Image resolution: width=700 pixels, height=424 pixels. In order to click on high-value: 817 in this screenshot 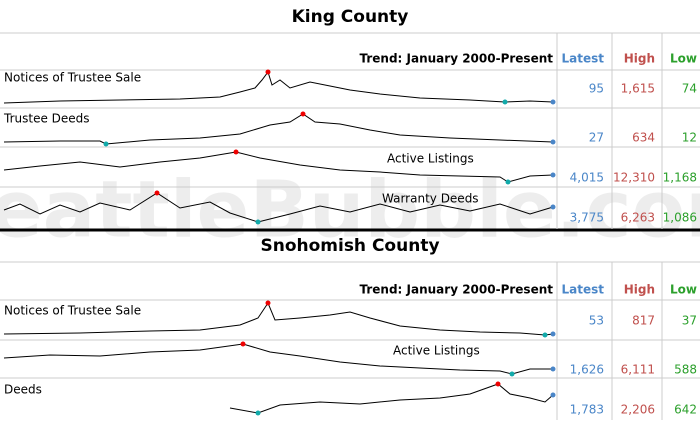, I will do `click(643, 321)`.